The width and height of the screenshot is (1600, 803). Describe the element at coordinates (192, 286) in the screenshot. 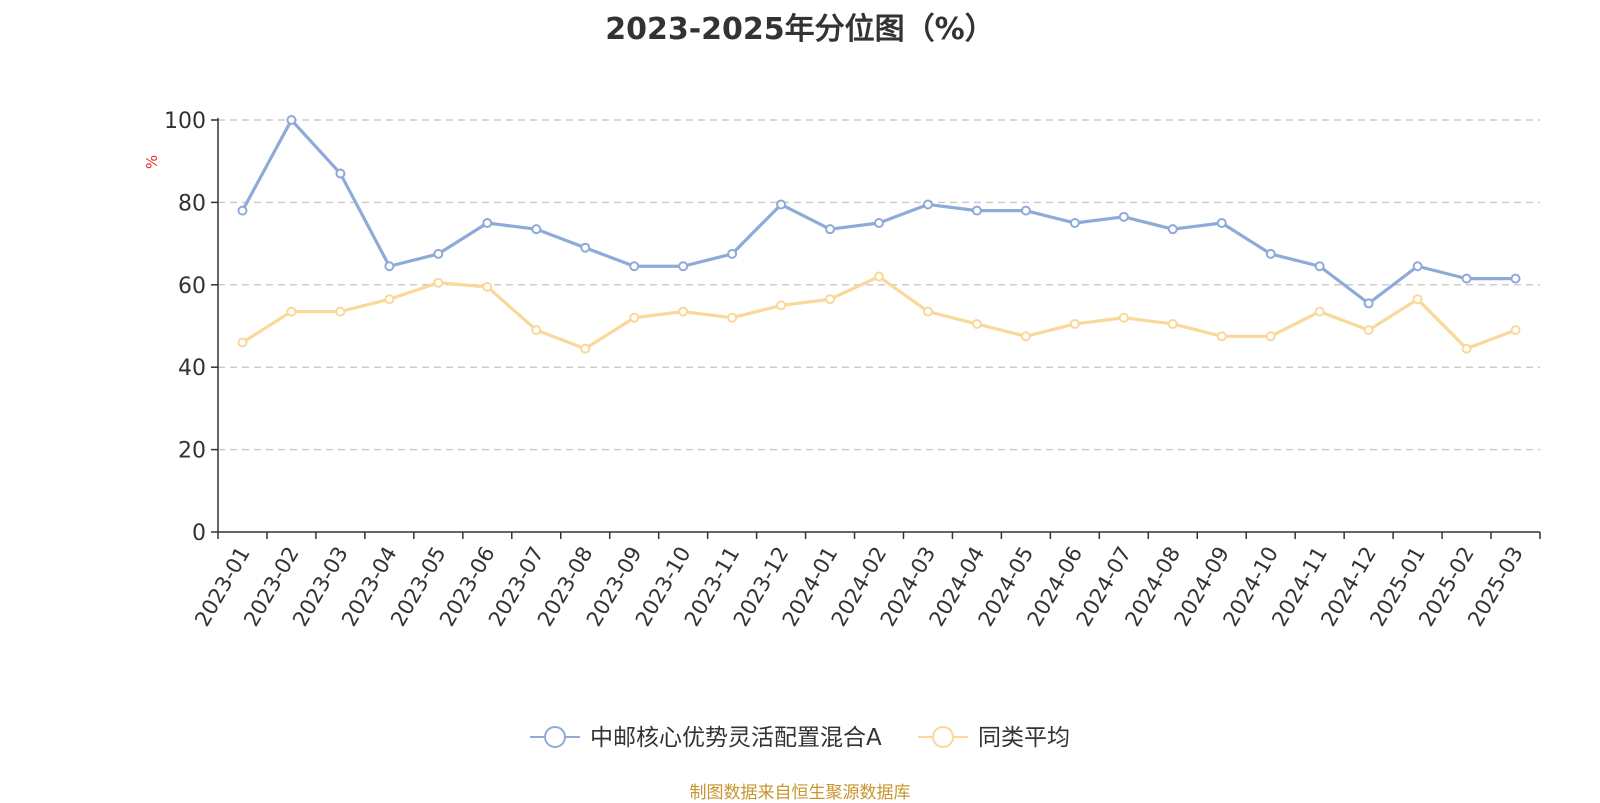

I see `y-tick-label: 60` at that location.